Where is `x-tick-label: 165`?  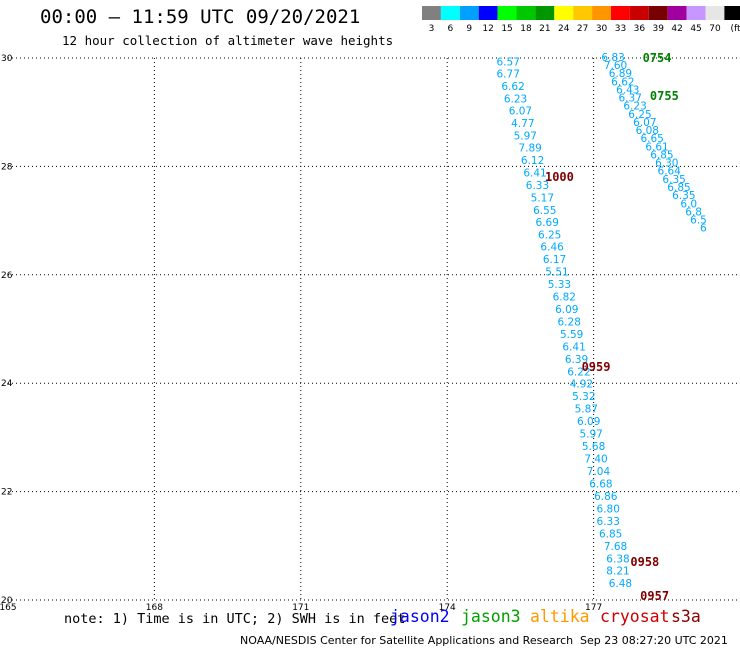 x-tick-label: 165 is located at coordinates (8, 608).